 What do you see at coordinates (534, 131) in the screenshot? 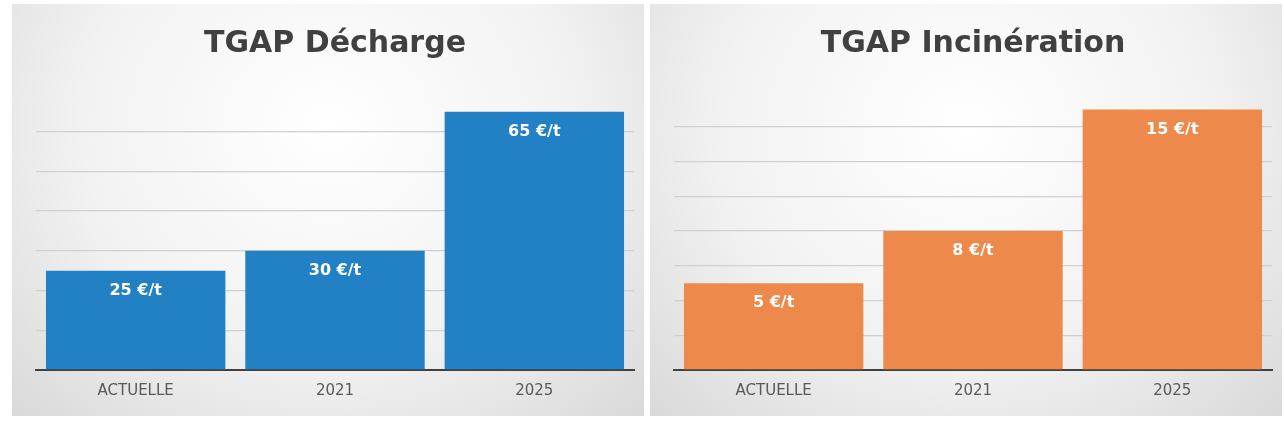
I see `data-label: 65 €/t` at bounding box center [534, 131].